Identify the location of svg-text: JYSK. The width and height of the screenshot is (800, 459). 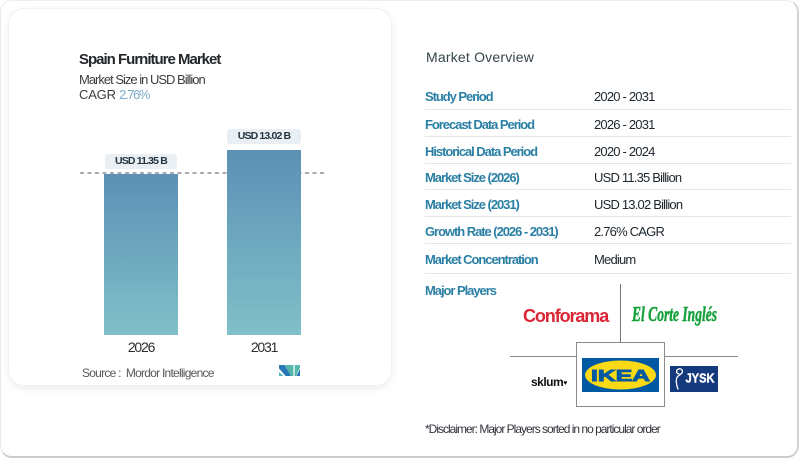
(700, 379).